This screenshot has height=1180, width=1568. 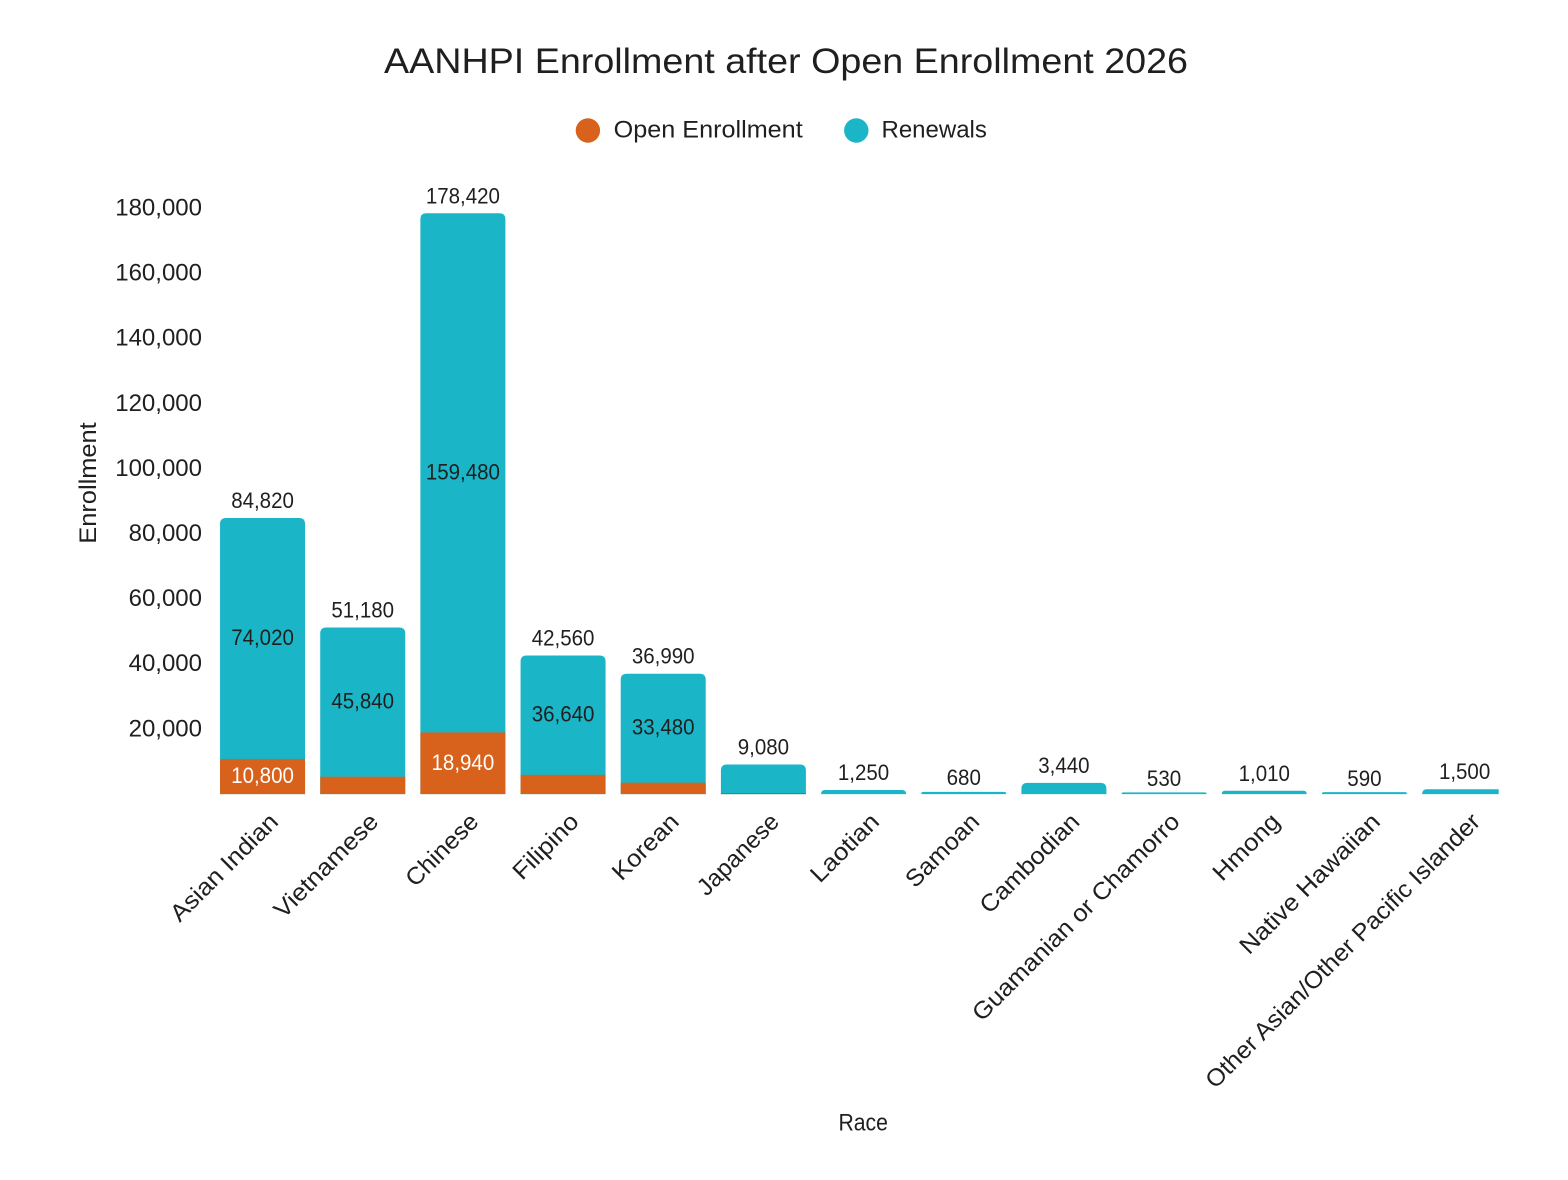 I want to click on svg-text: 36,990, so click(x=663, y=656).